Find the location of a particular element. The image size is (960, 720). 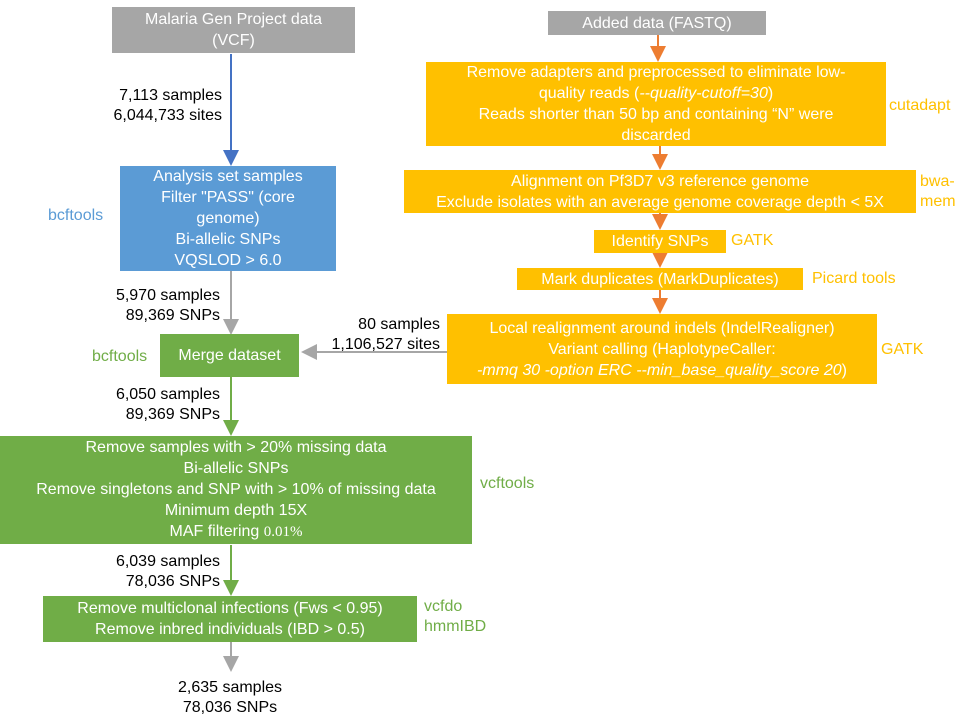

merge-box: Merge dataset is located at coordinates (229, 355).